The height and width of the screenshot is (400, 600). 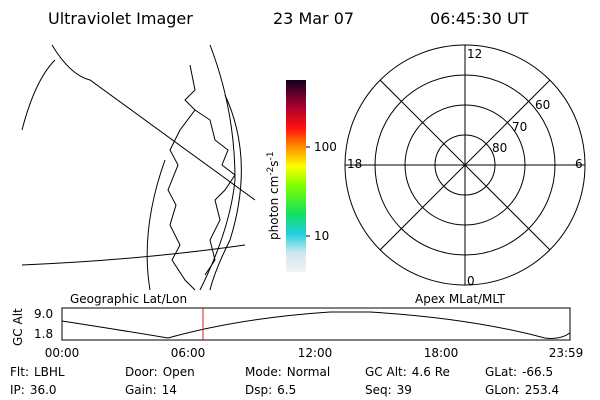 What do you see at coordinates (188, 353) in the screenshot?
I see `x-tick-label: 06:00` at bounding box center [188, 353].